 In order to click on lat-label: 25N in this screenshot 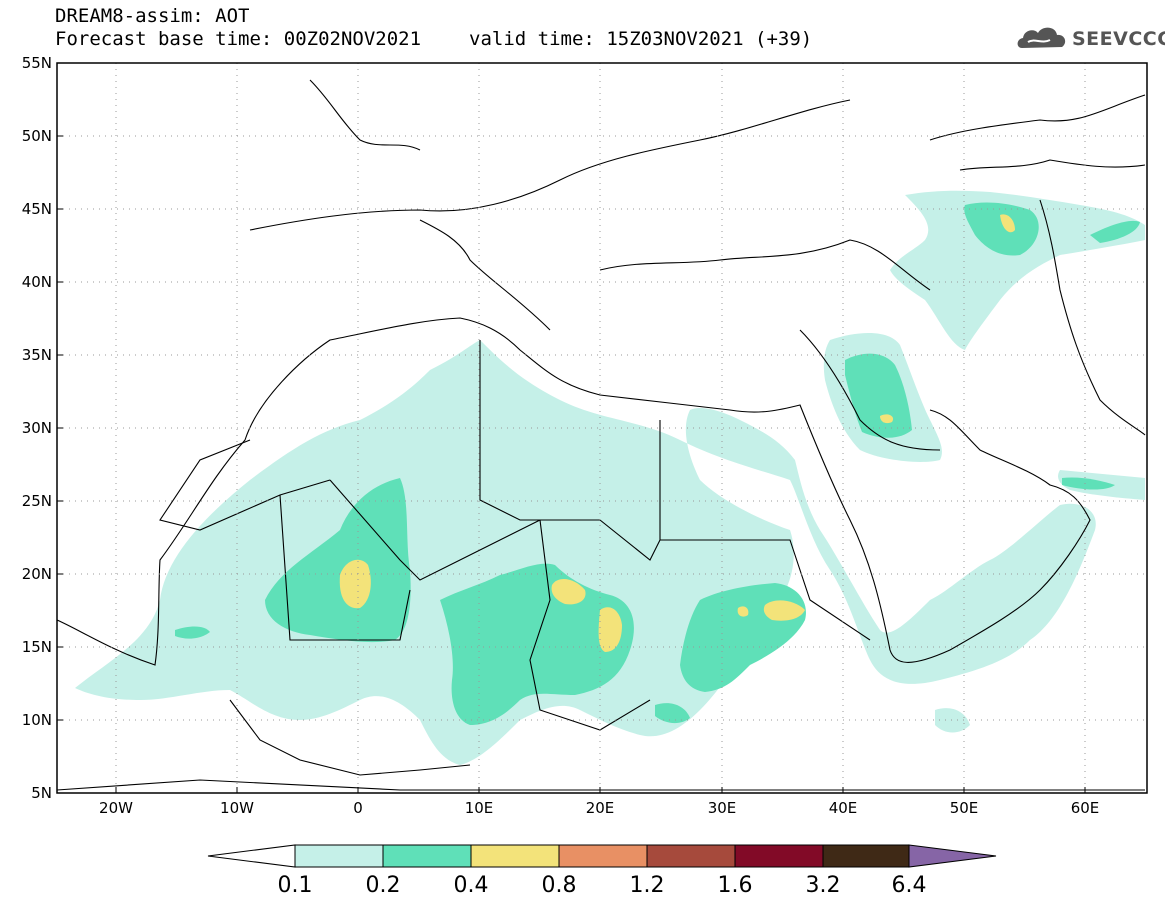, I will do `click(37, 501)`.